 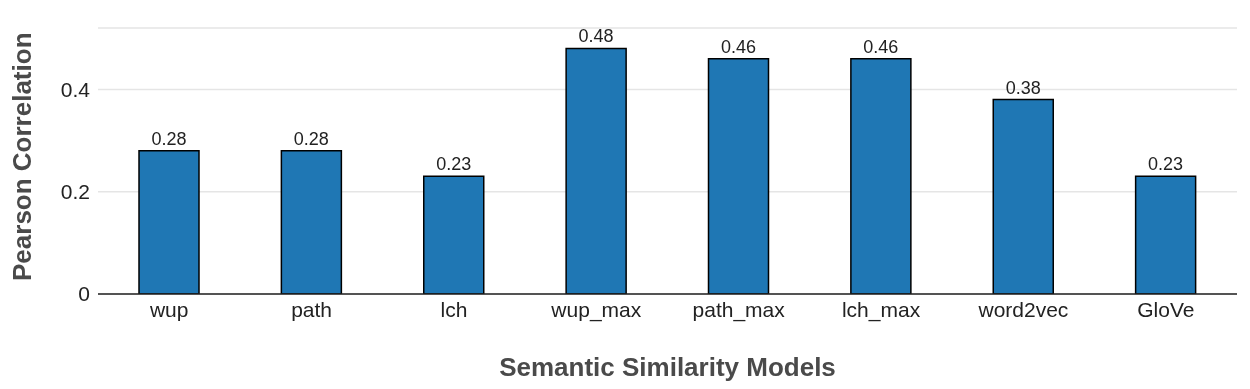 I want to click on x-tick-label: path, so click(x=311, y=309).